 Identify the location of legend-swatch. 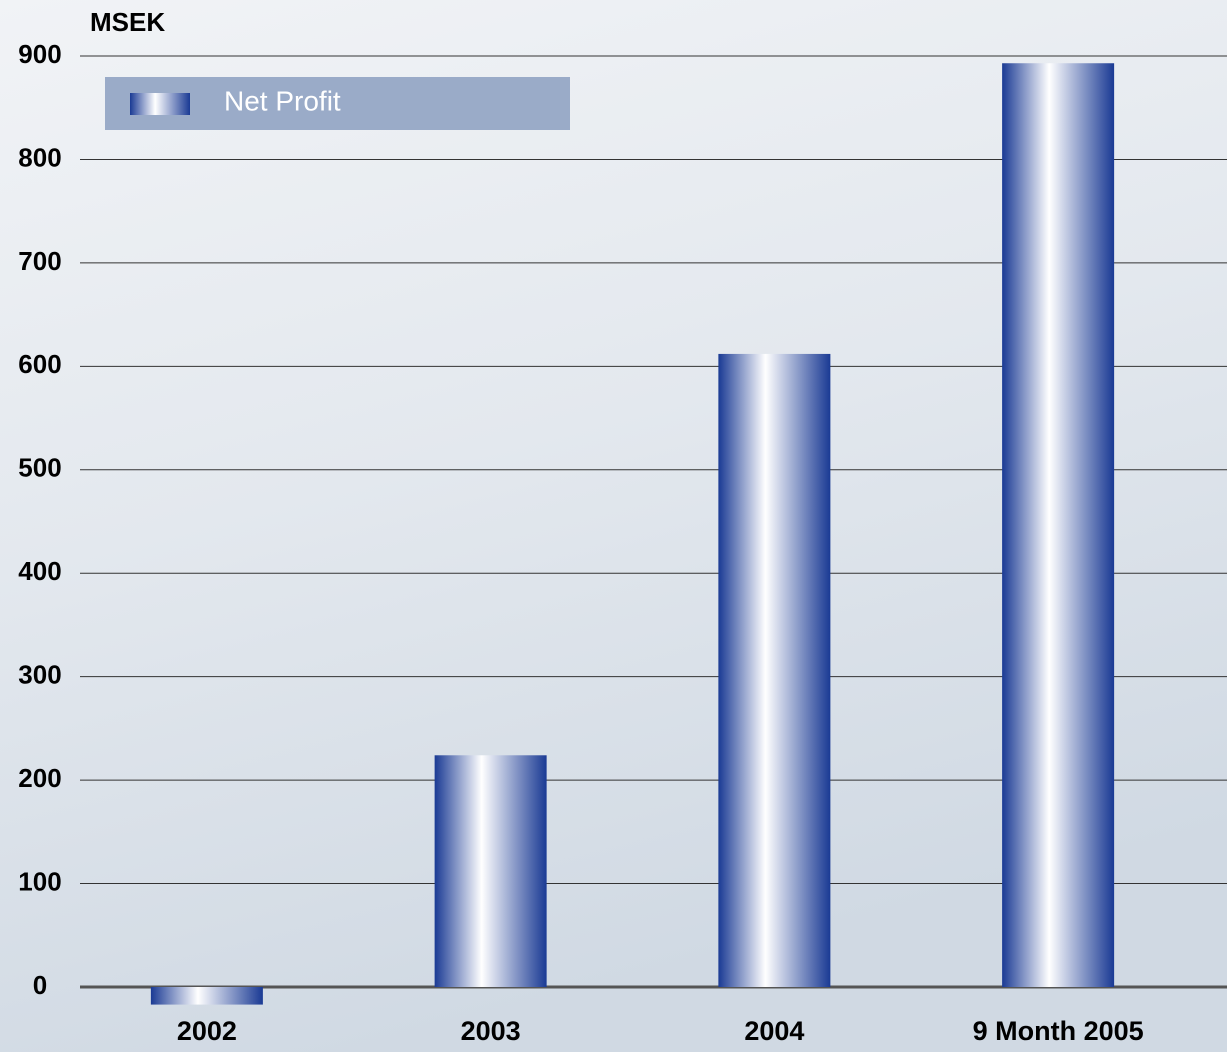
(160, 104).